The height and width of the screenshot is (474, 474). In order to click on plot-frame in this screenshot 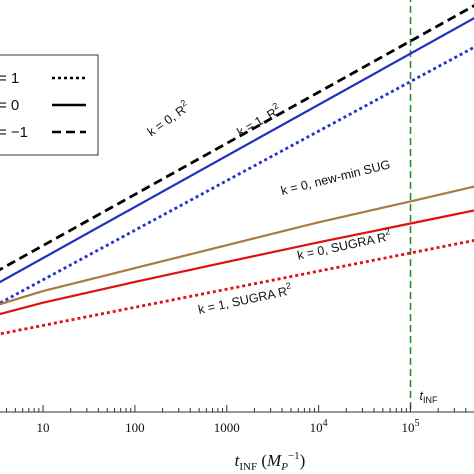, I will do `click(237, 412)`.